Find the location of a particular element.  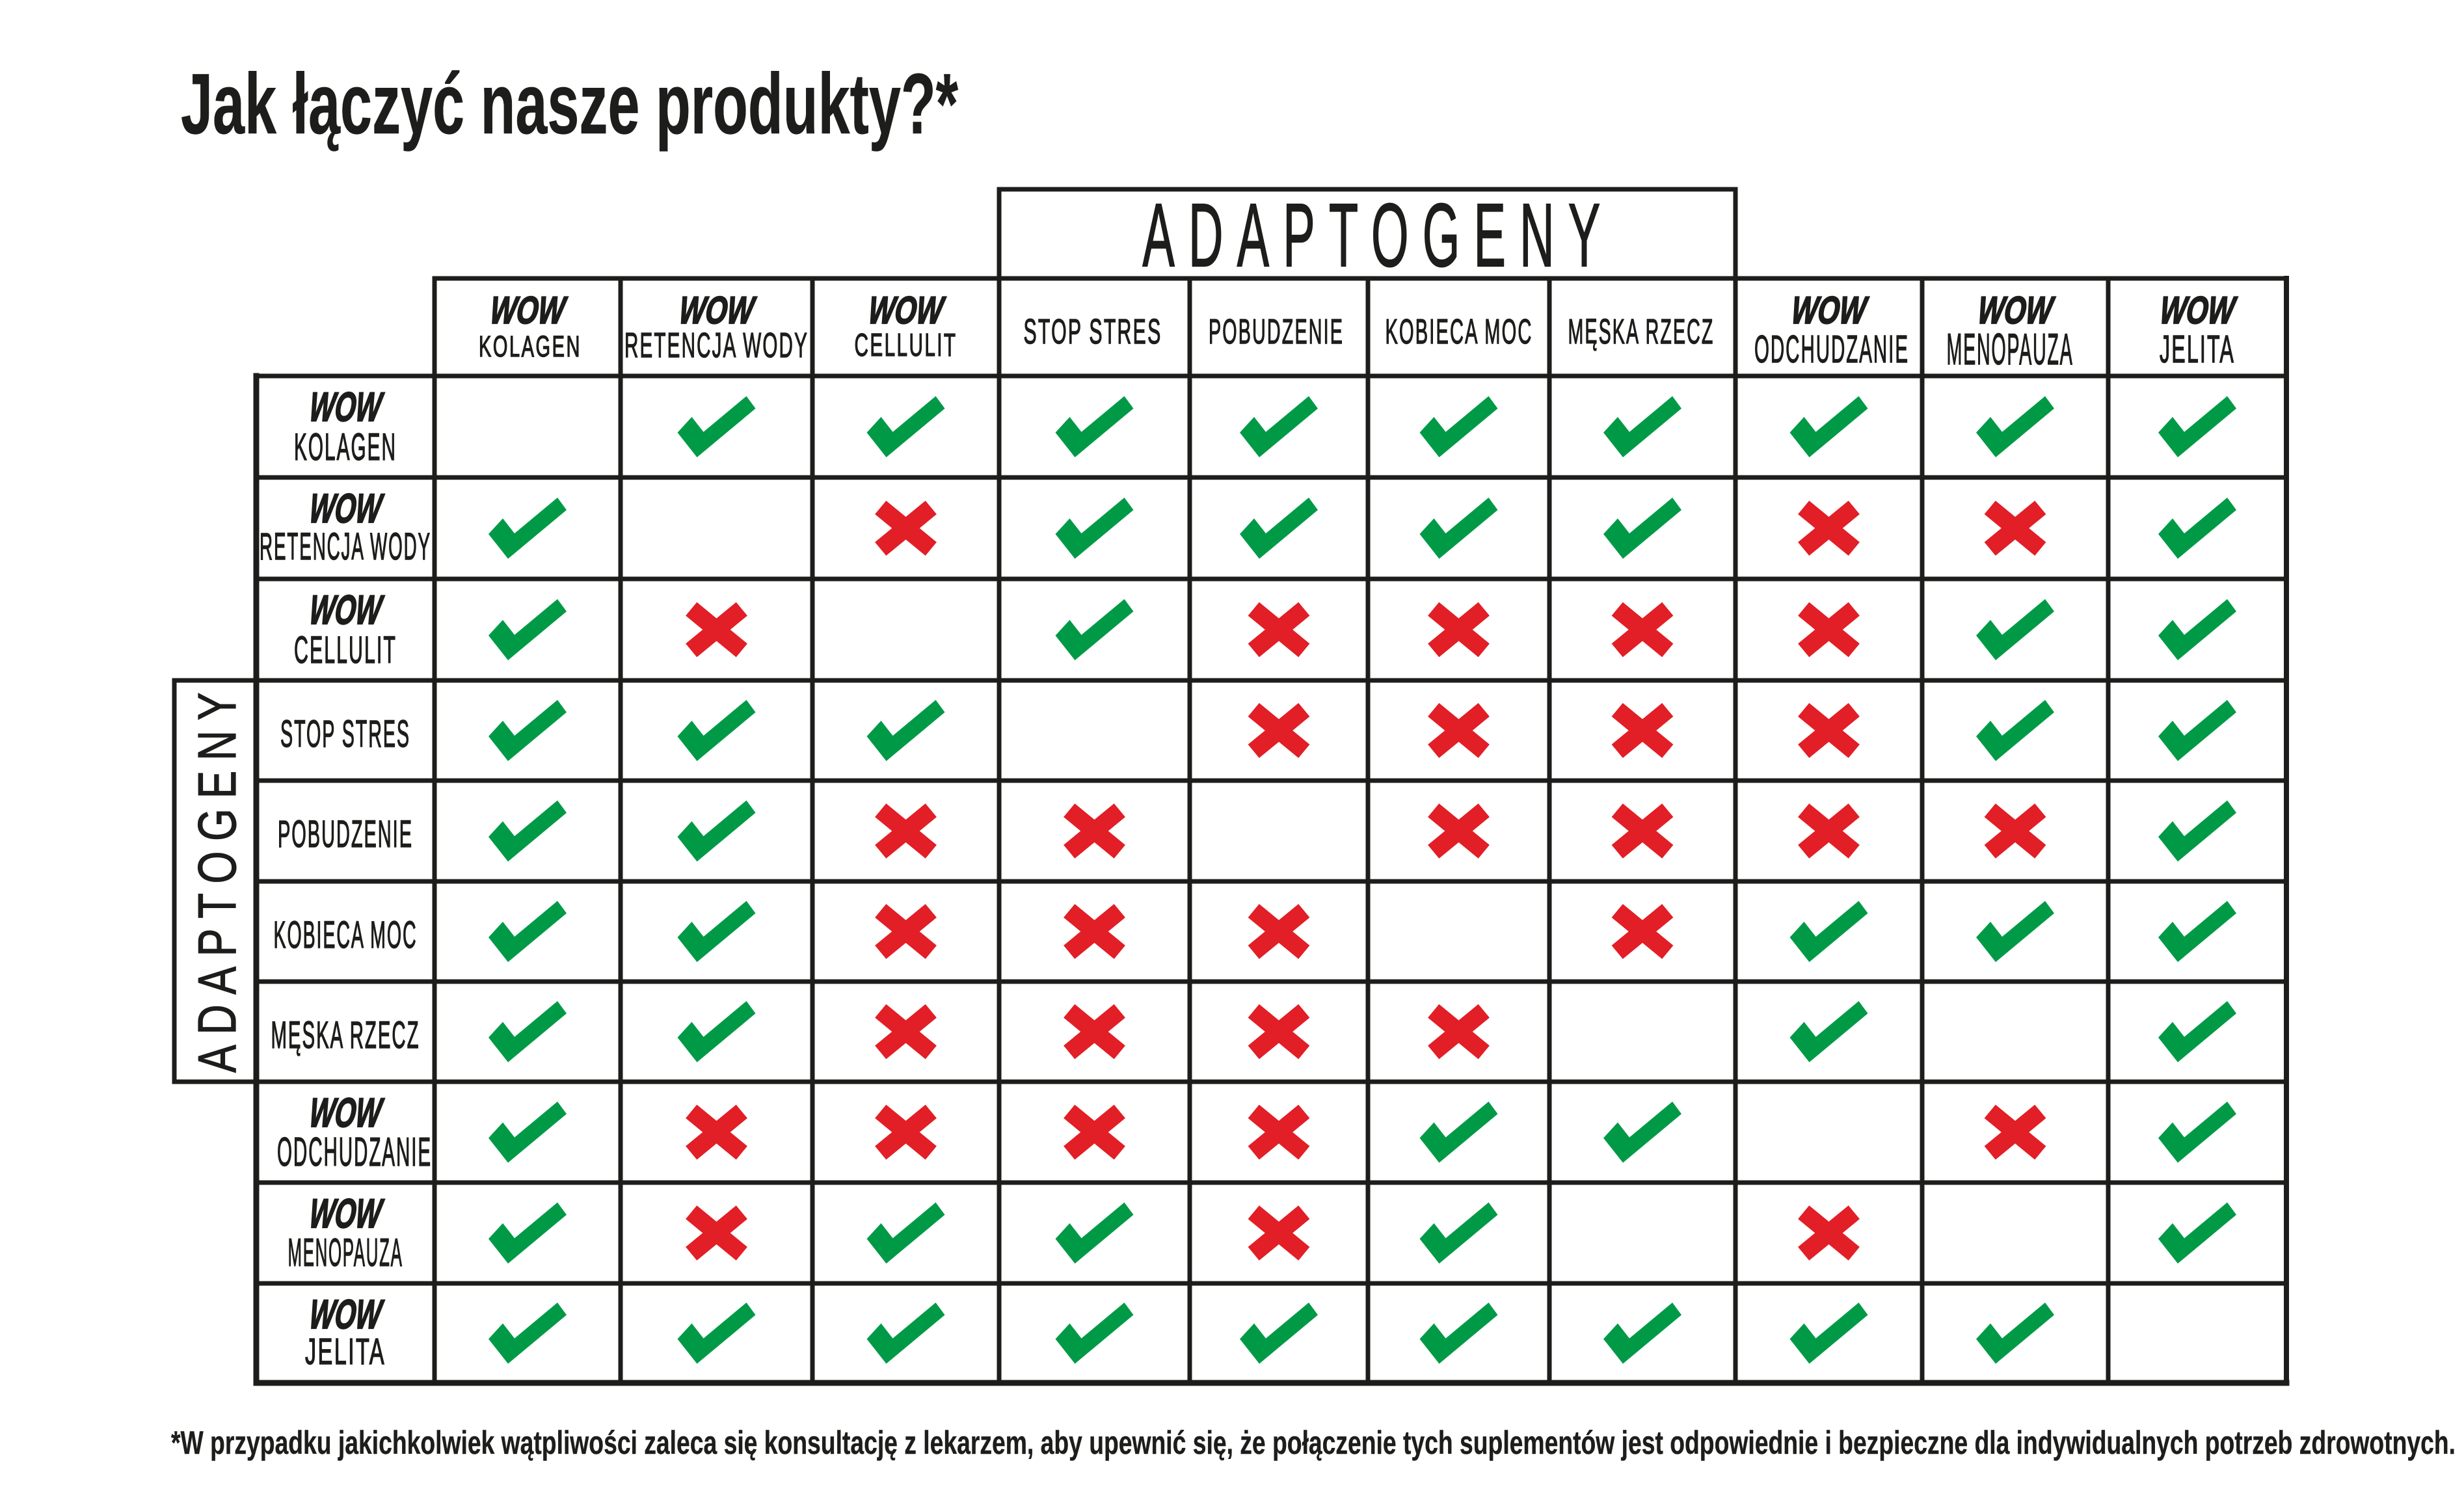

svg-text: Jak łączyć nasze produkty?* is located at coordinates (570, 104).